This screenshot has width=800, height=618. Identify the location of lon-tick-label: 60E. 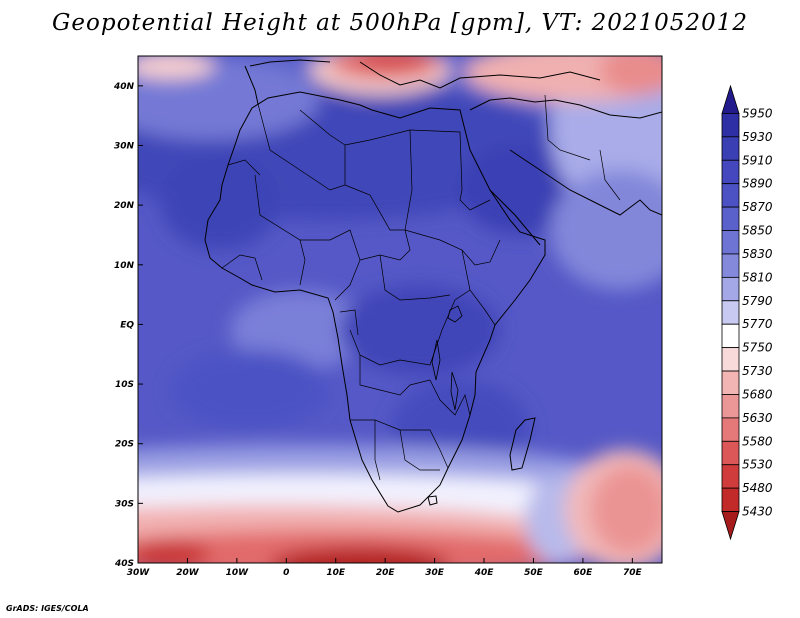
(584, 573).